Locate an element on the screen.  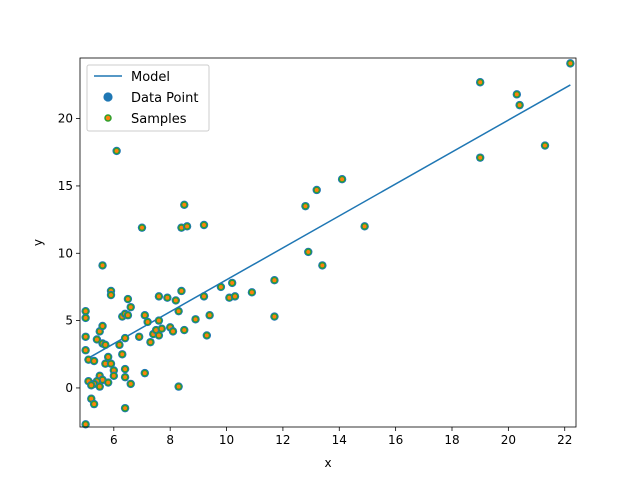
x-tick-label-16: 16 is located at coordinates (395, 440).